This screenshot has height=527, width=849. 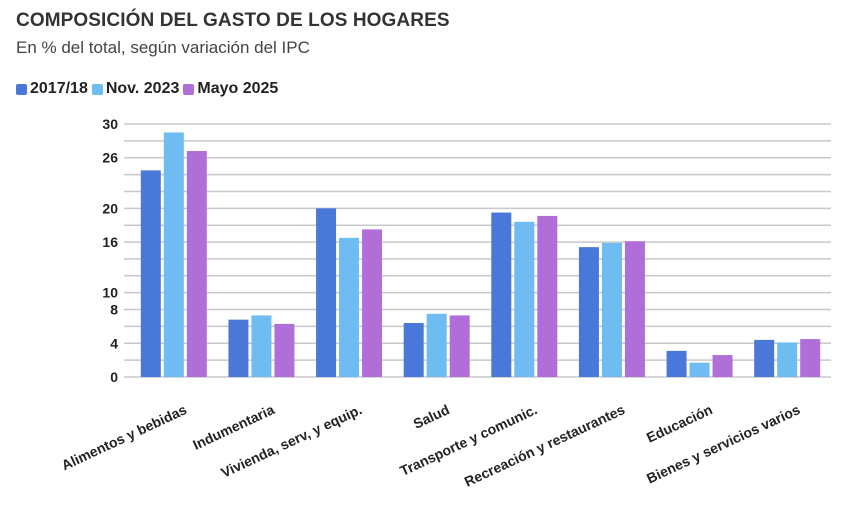 I want to click on legend-item-2017: 2017/18, so click(x=52, y=89).